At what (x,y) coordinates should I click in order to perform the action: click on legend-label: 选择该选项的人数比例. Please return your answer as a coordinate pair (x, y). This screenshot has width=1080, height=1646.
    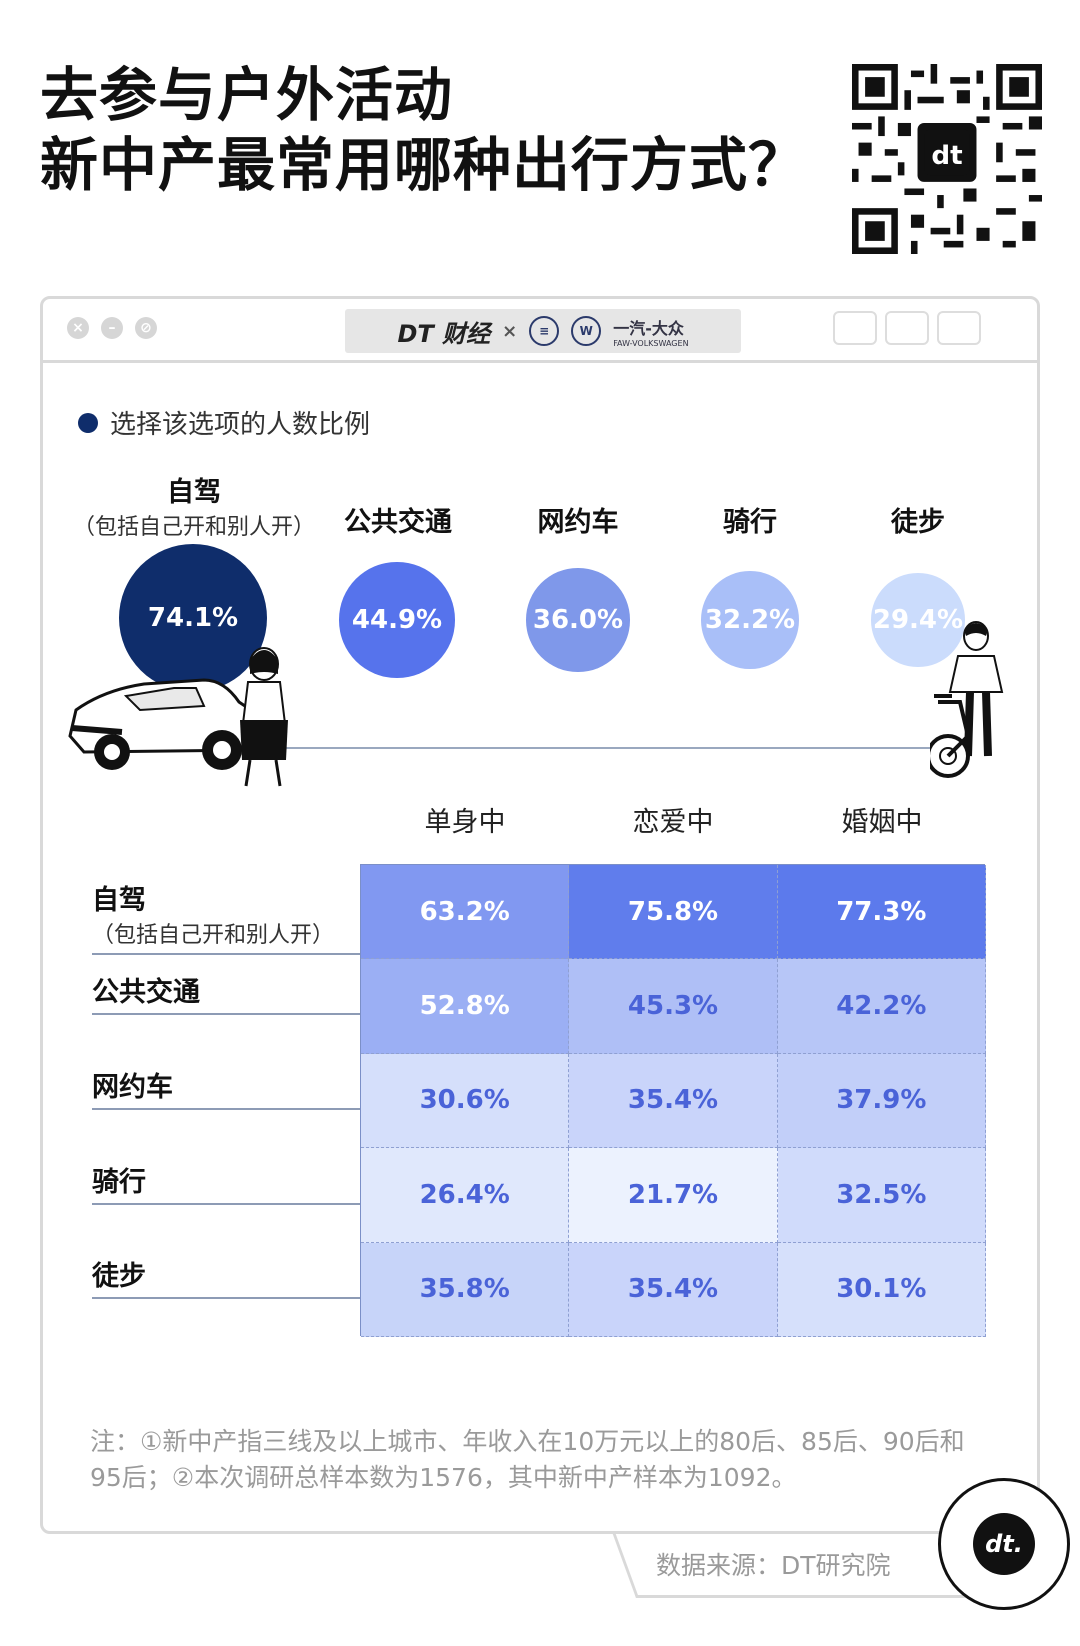
    Looking at the image, I should click on (240, 425).